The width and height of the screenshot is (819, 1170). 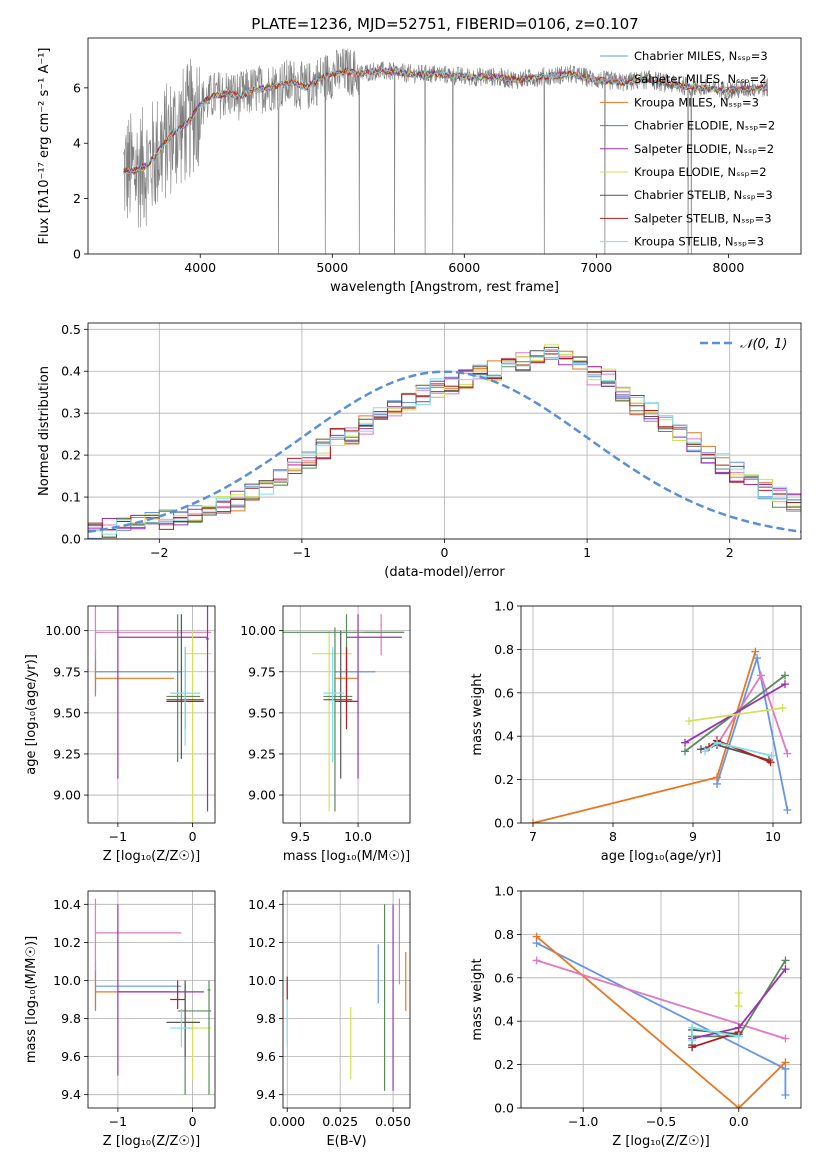 I want to click on x-tick-label: 2, so click(x=730, y=552).